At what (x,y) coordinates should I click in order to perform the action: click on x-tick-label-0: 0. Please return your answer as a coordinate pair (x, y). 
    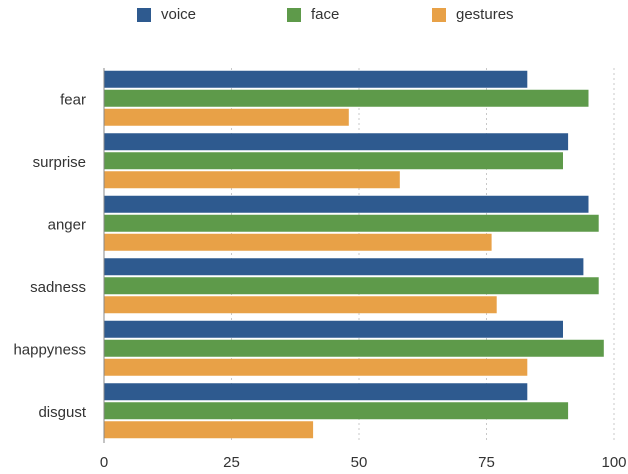
    Looking at the image, I should click on (104, 462).